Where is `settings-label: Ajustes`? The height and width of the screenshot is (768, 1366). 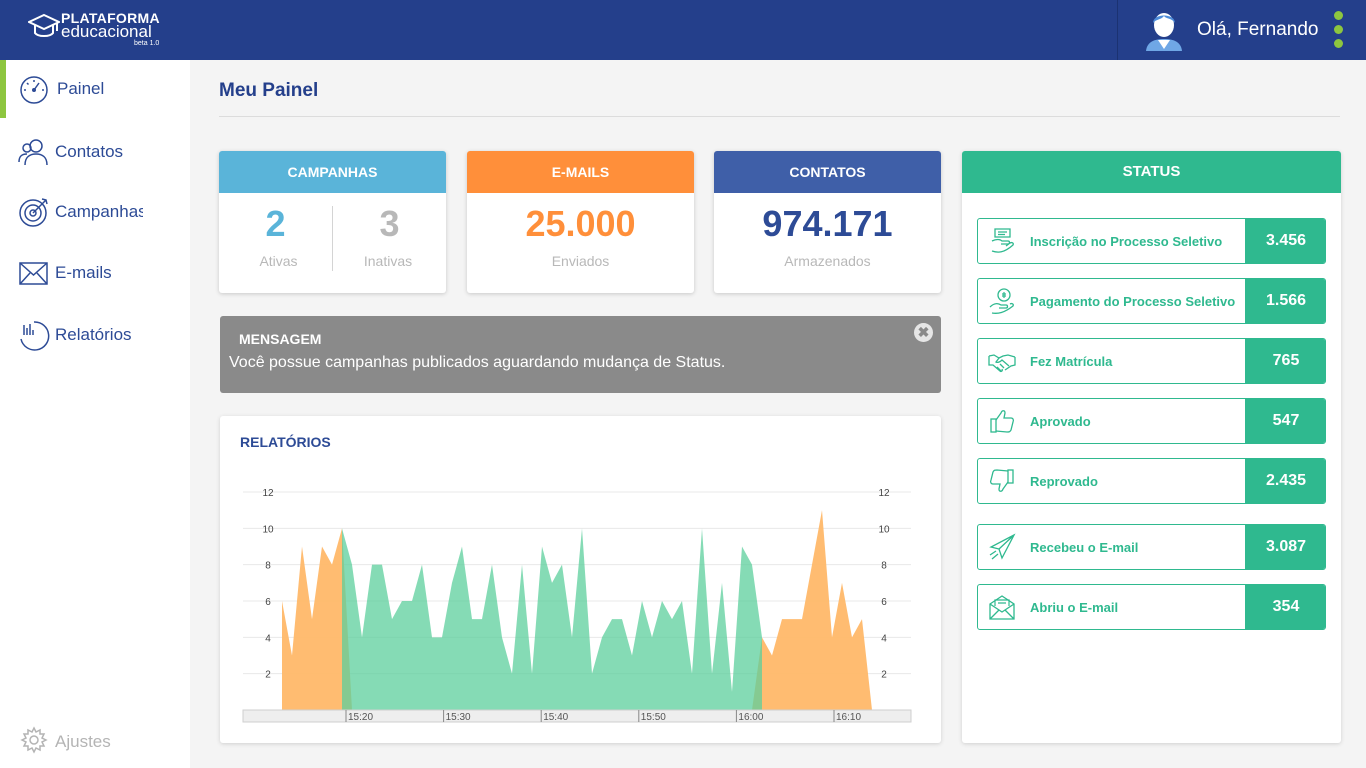 settings-label: Ajustes is located at coordinates (83, 741).